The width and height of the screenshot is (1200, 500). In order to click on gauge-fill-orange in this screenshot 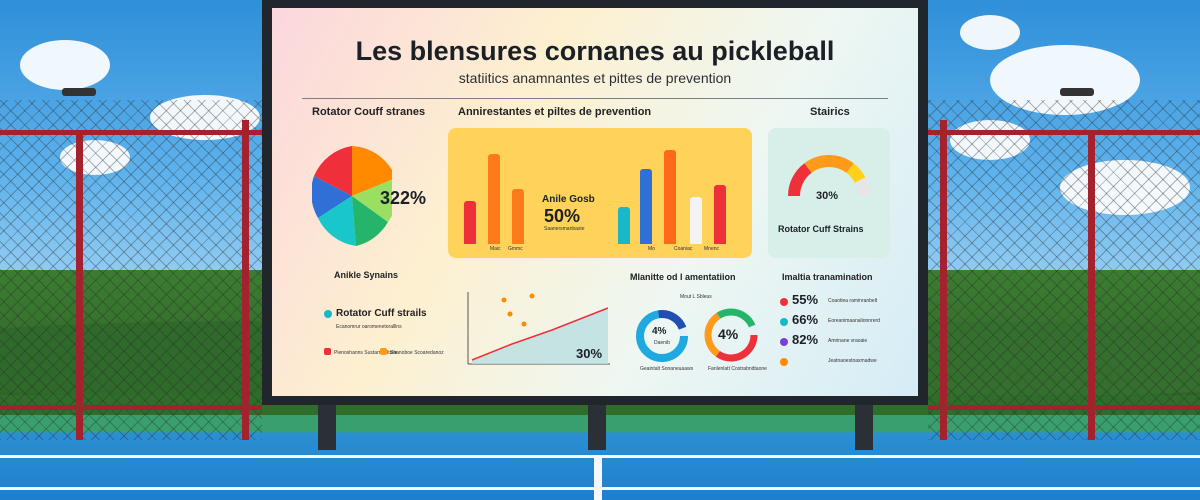, I will do `click(829, 164)`.